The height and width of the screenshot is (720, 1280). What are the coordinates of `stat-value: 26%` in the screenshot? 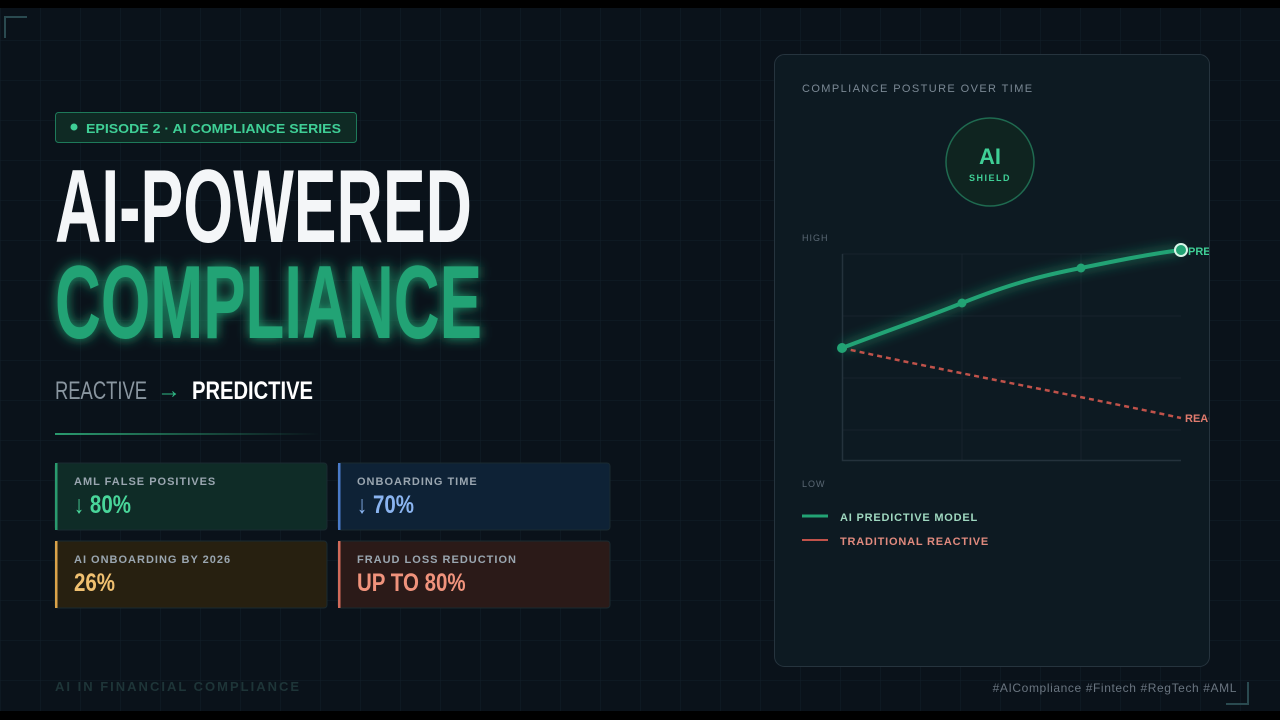 It's located at (94, 582).